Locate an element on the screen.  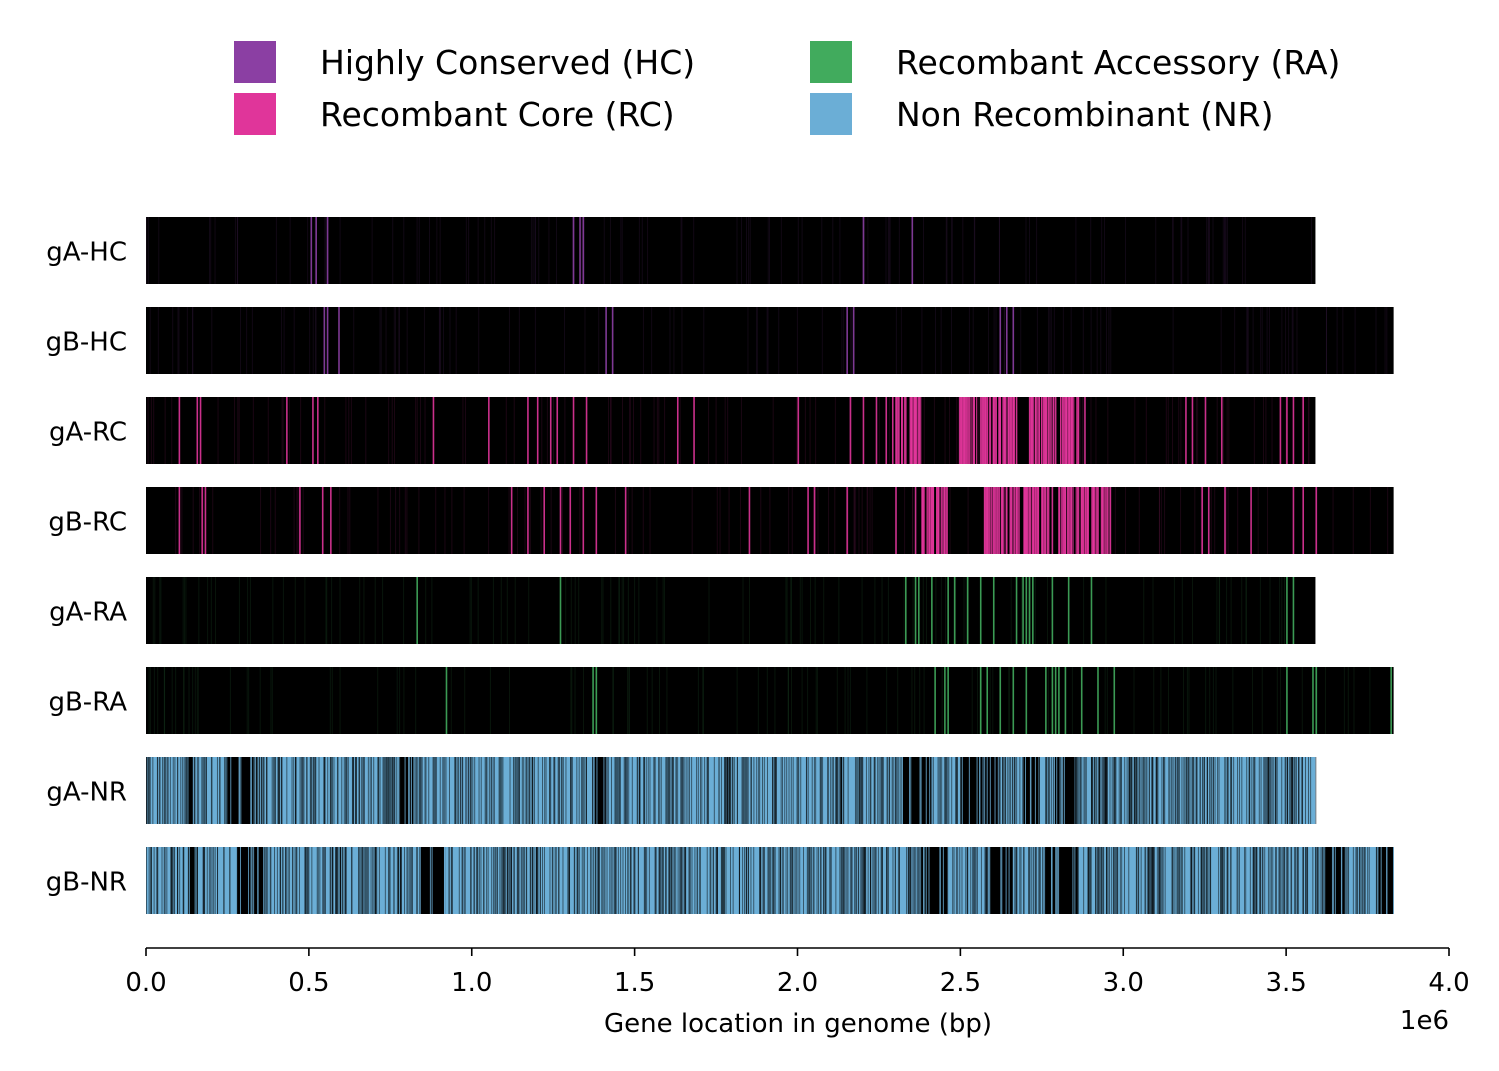
legend-swatch-nr is located at coordinates (831, 114).